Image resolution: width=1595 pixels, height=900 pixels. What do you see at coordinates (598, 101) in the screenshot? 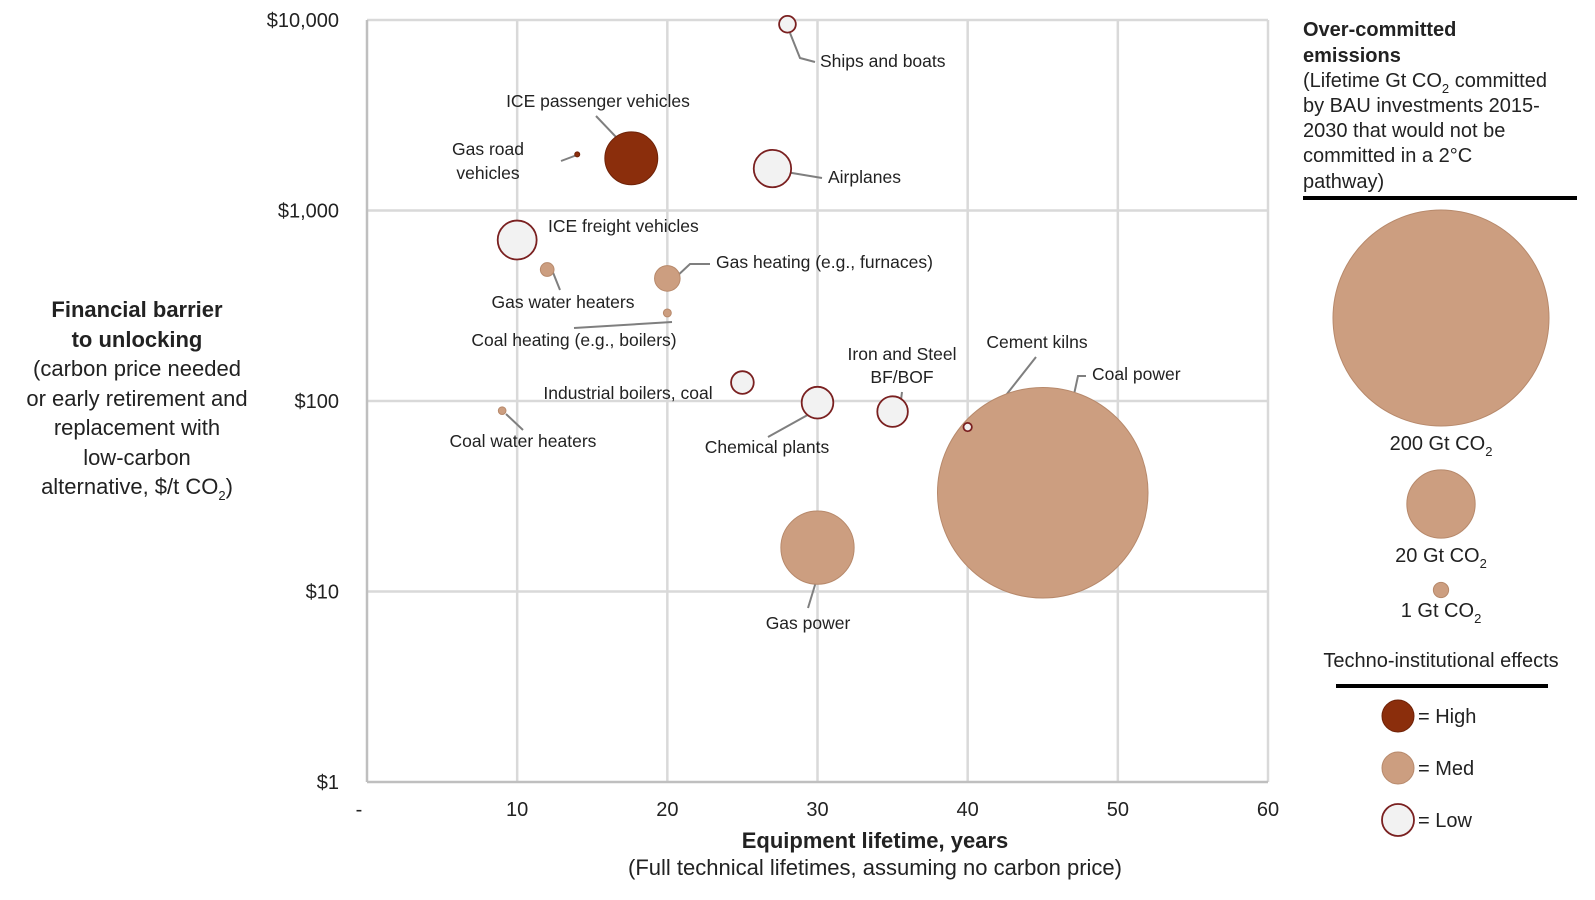
I see `bubble-label: ICE passenger vehicles` at bounding box center [598, 101].